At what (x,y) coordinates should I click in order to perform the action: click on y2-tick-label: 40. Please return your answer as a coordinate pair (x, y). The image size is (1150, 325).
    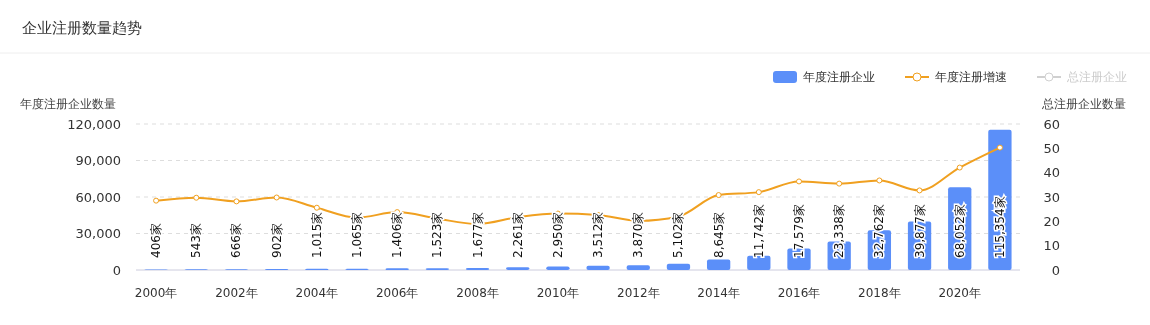
    Looking at the image, I should click on (1051, 173).